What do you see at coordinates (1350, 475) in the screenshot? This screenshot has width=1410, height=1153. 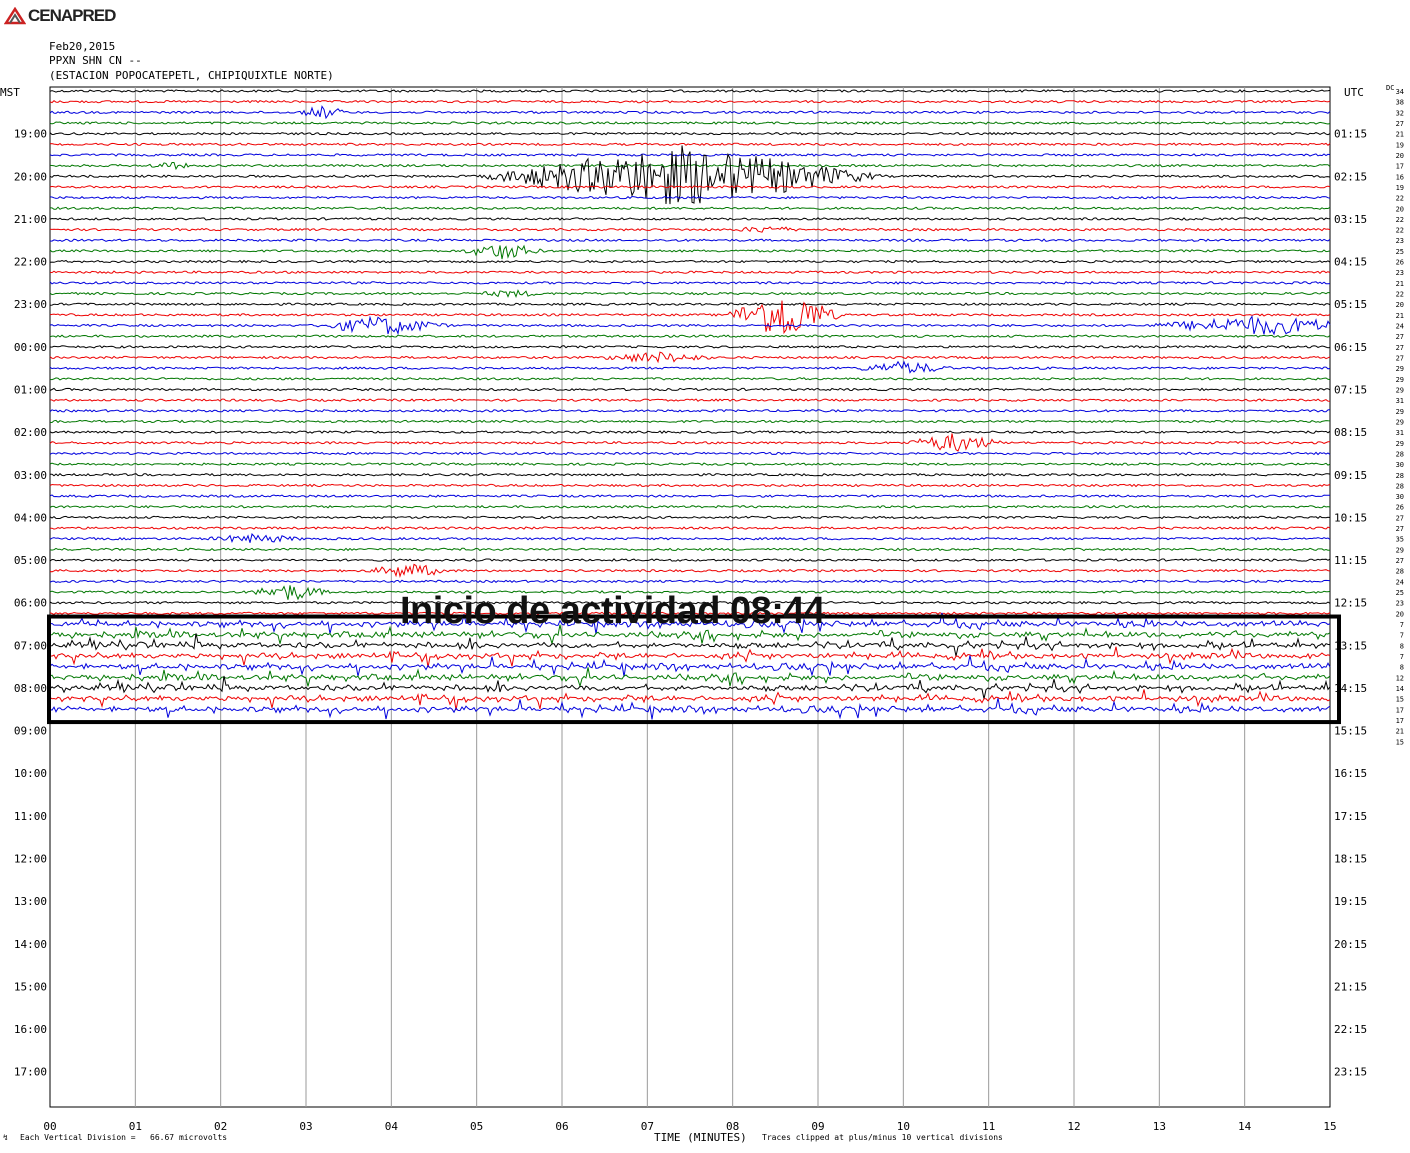 I see `utc-hour-label: 09:15` at bounding box center [1350, 475].